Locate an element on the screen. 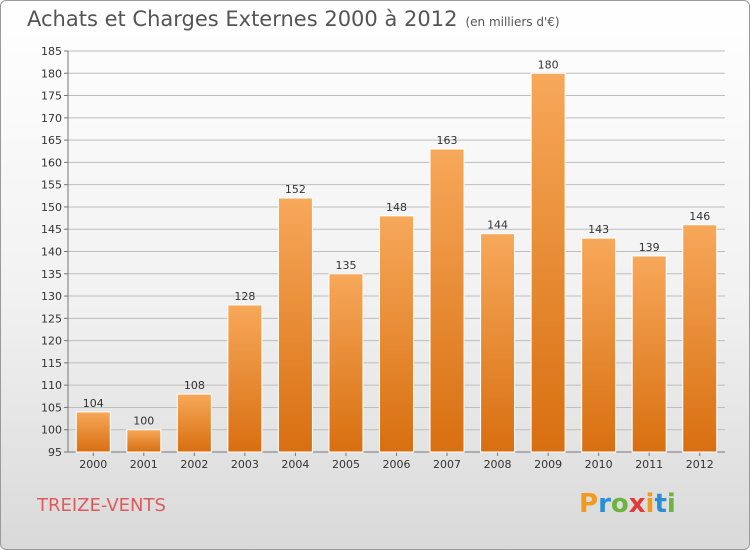 The height and width of the screenshot is (550, 750). y-tick-label: 165 is located at coordinates (51, 140).